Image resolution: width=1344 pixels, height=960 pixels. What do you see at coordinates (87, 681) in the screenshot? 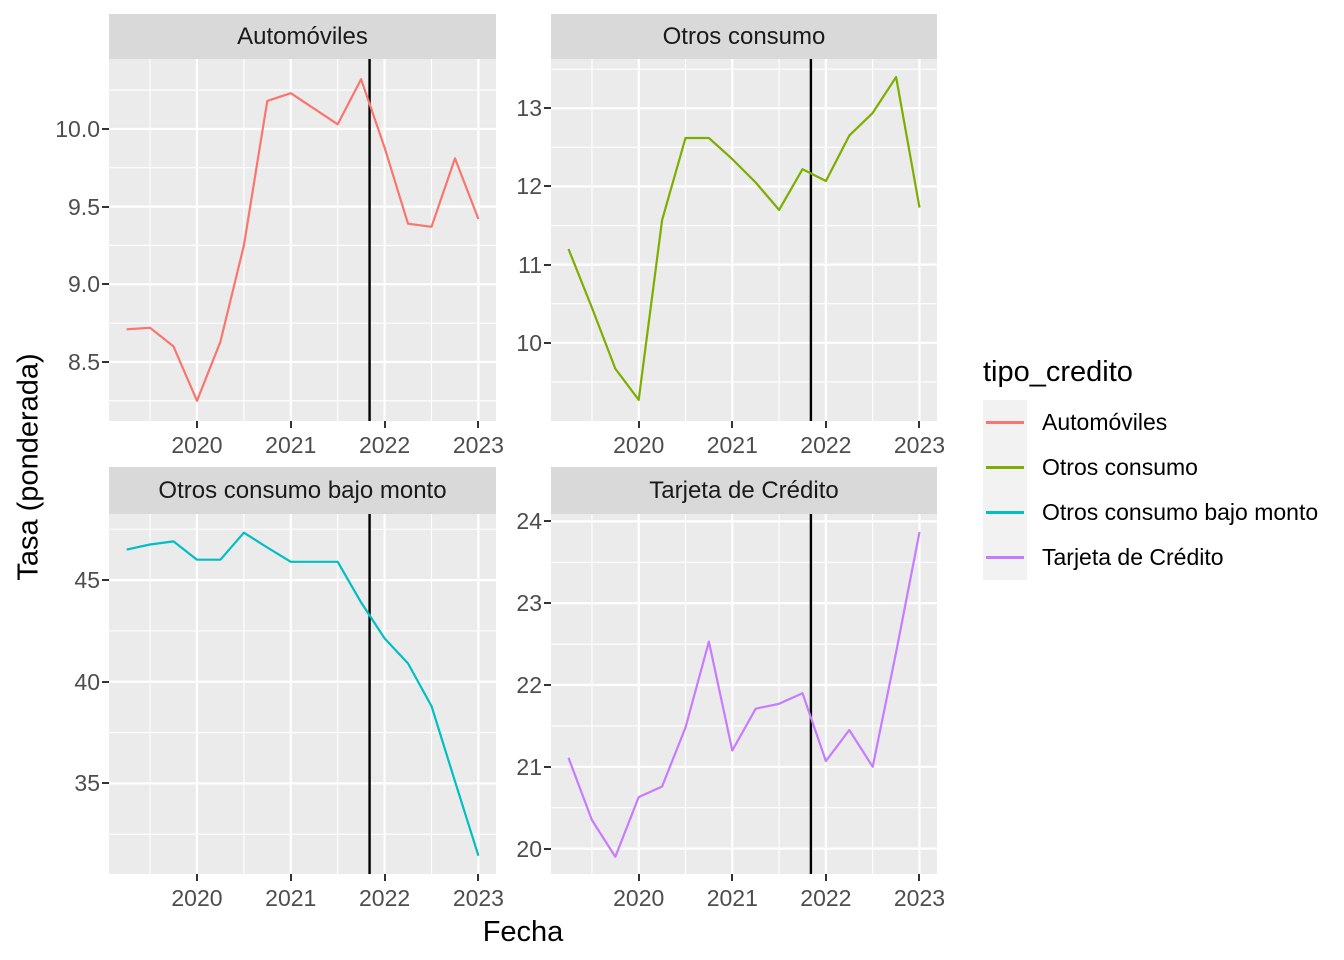
I see `y-tick-label: 40` at bounding box center [87, 681].